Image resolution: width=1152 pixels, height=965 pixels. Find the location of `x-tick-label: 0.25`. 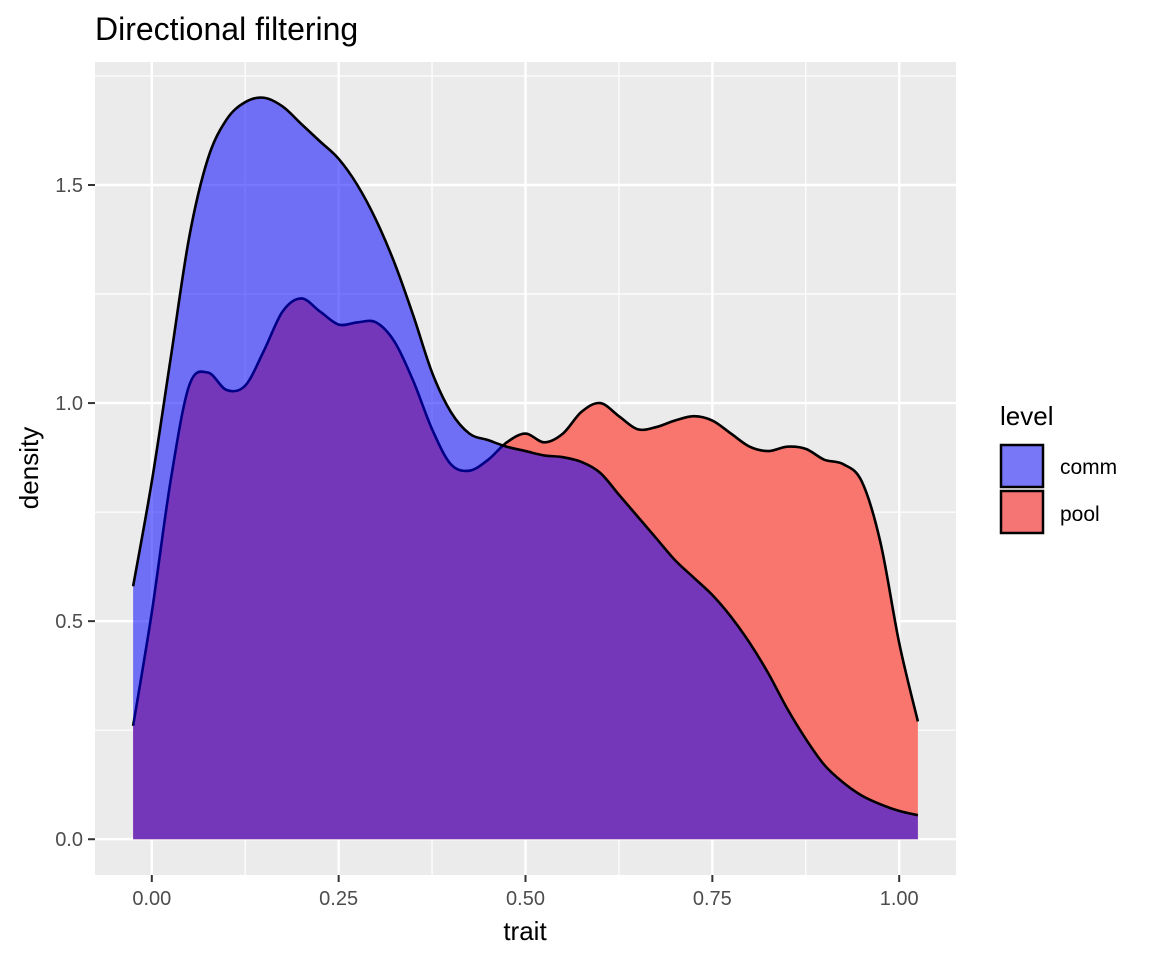

x-tick-label: 0.25 is located at coordinates (338, 899).